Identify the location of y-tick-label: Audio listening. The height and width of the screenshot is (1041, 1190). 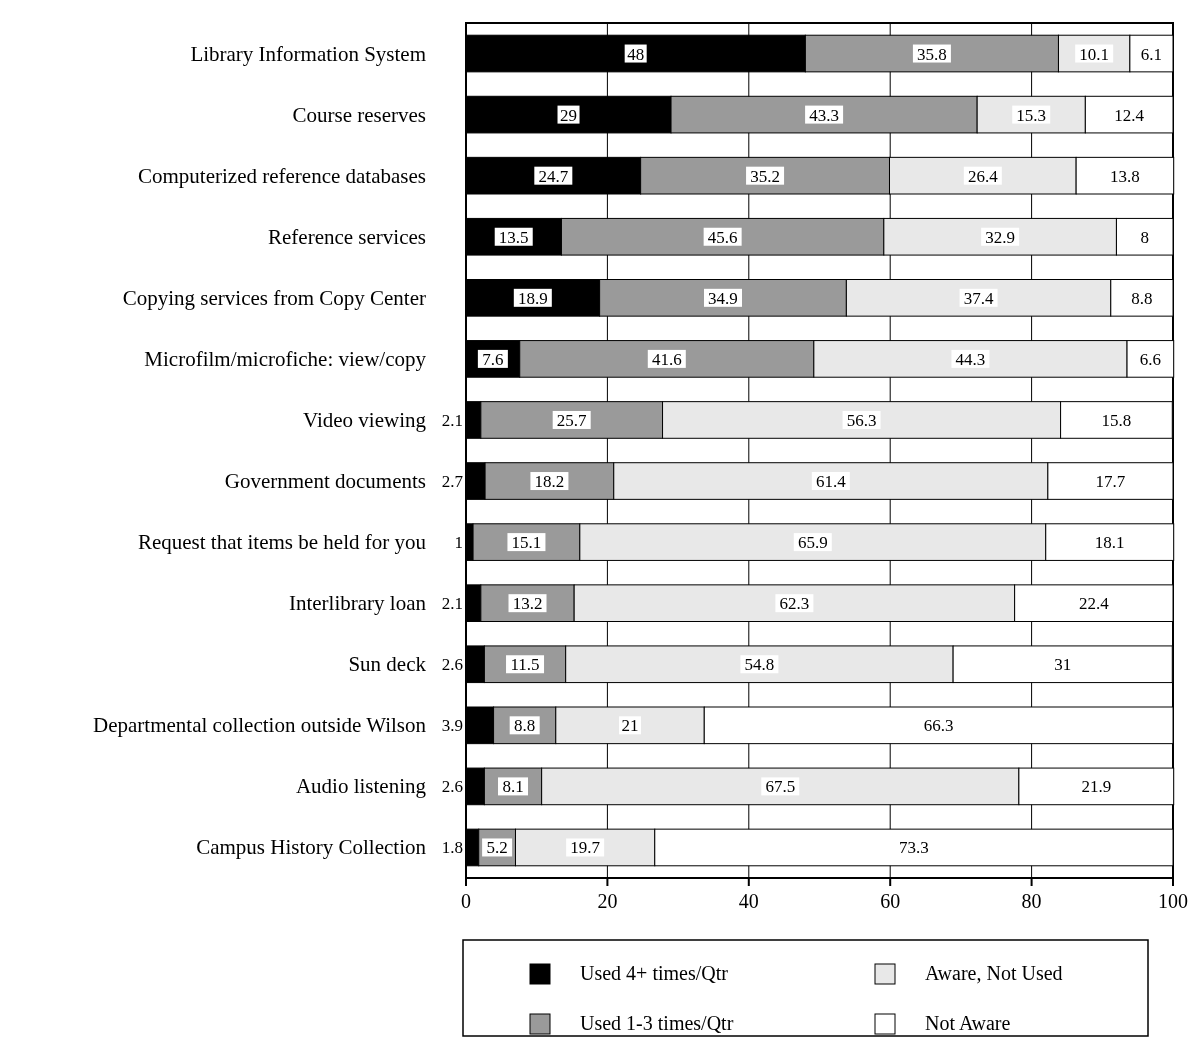
(361, 786).